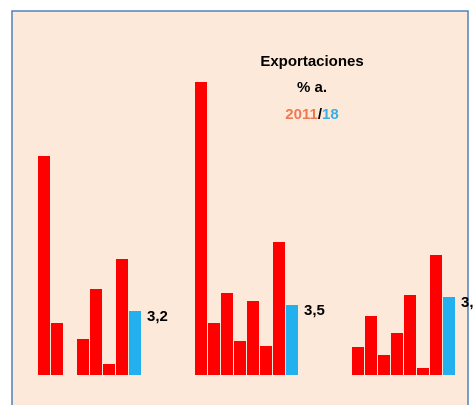 This screenshot has width=473, height=405. I want to click on chart-subtitle: 2011/18, so click(311, 114).